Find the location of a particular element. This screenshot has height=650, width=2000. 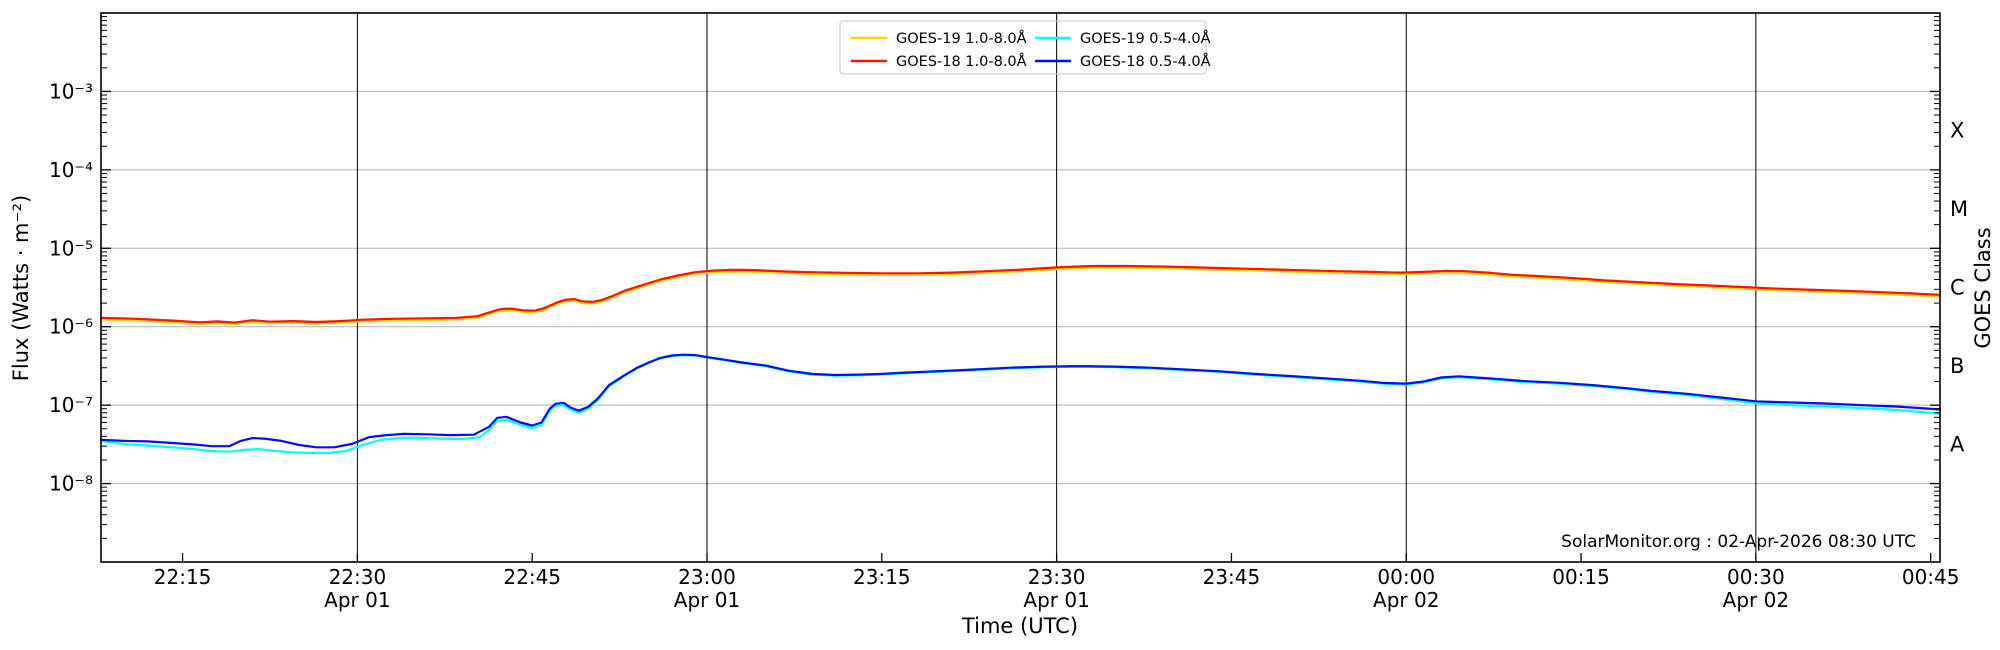

x-tick-label: 00:15 is located at coordinates (1581, 577).